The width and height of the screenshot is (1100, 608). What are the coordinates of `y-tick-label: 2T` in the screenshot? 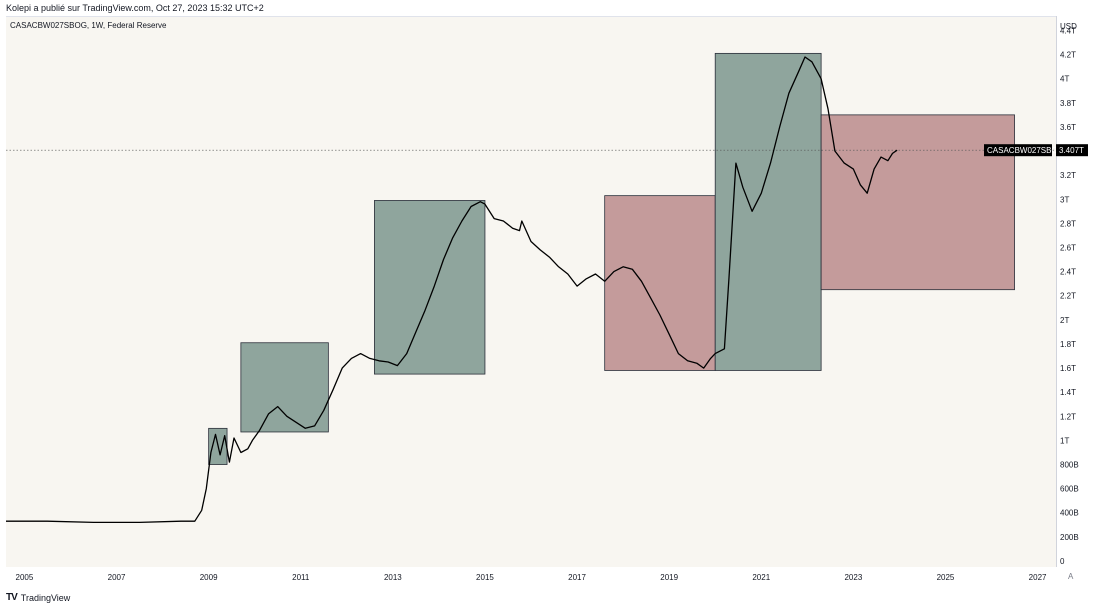 It's located at (1064, 320).